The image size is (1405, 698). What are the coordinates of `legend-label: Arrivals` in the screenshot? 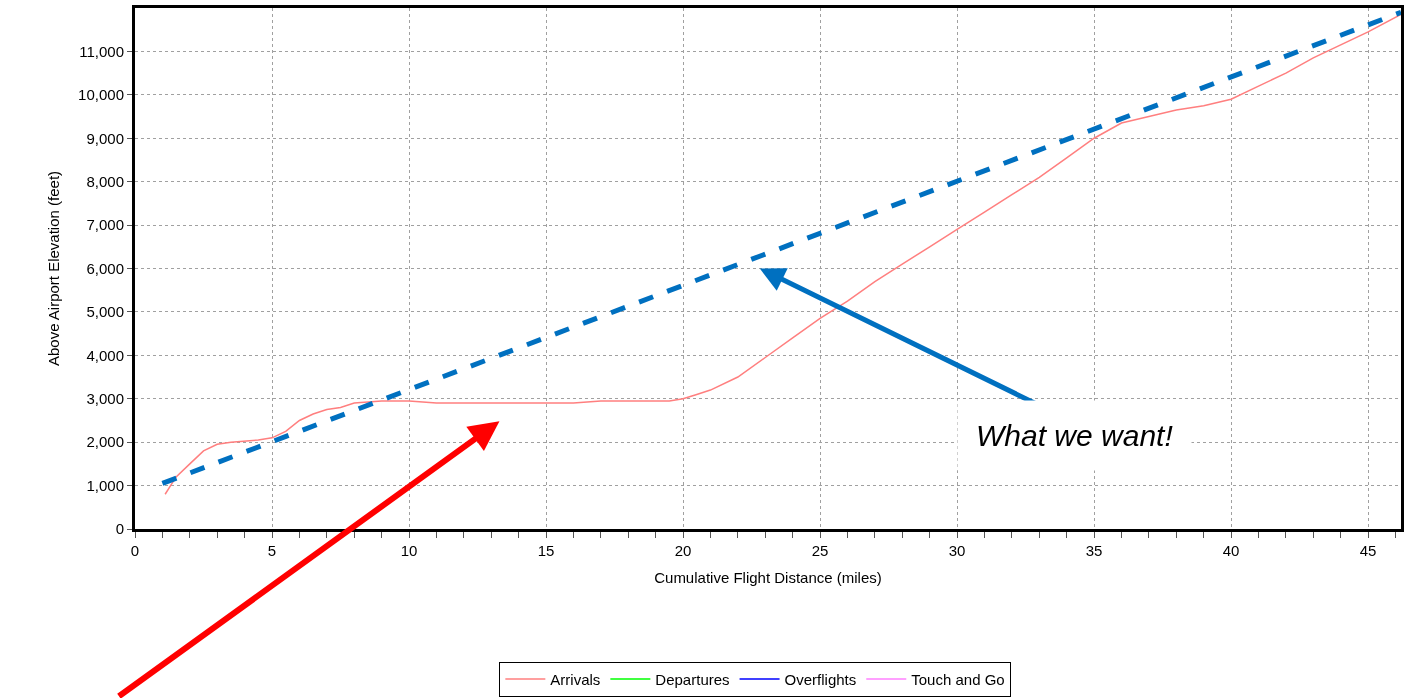 It's located at (575, 679).